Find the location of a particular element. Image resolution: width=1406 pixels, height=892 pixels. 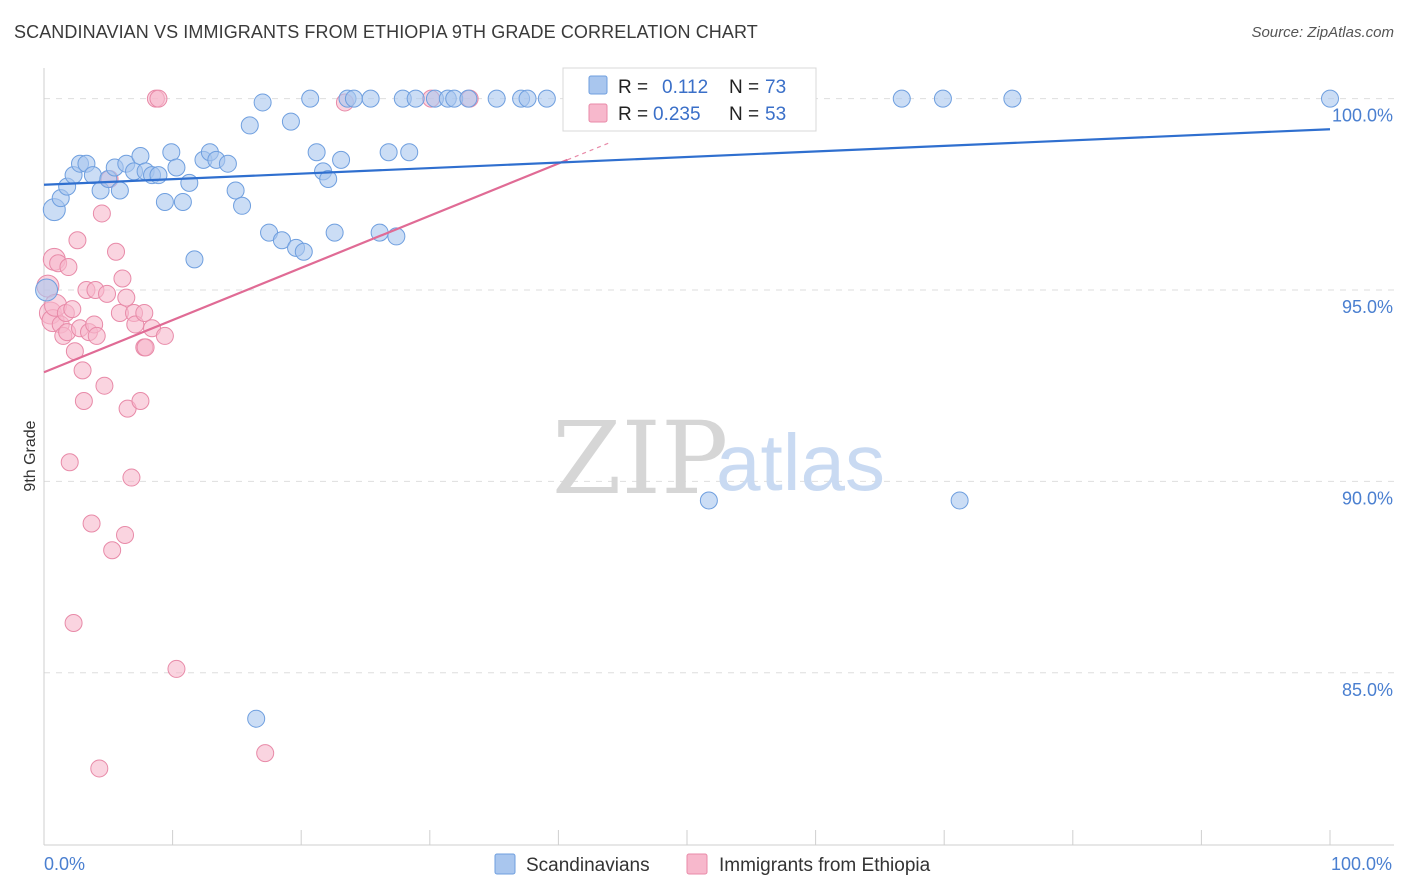

legend-n-label-1: N = is located at coordinates (744, 87).